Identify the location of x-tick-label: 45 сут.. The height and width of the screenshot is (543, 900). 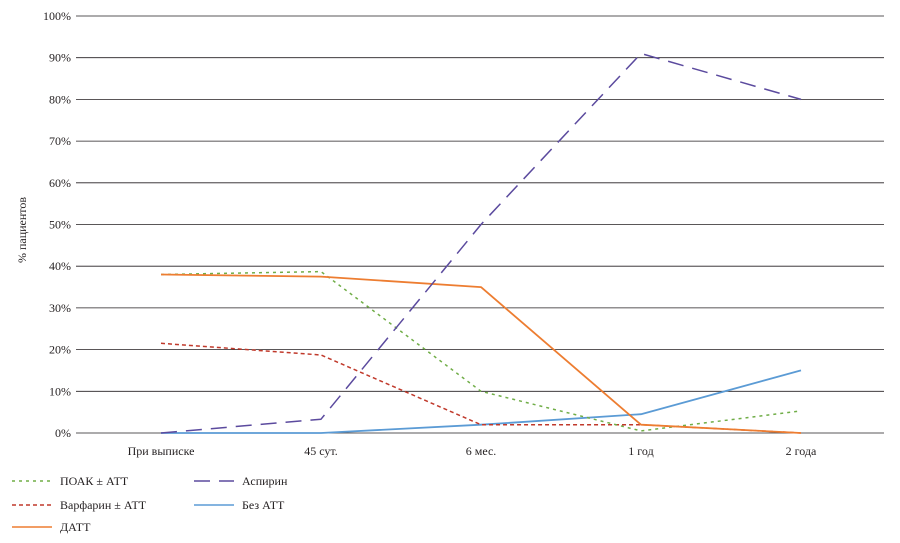
(321, 451).